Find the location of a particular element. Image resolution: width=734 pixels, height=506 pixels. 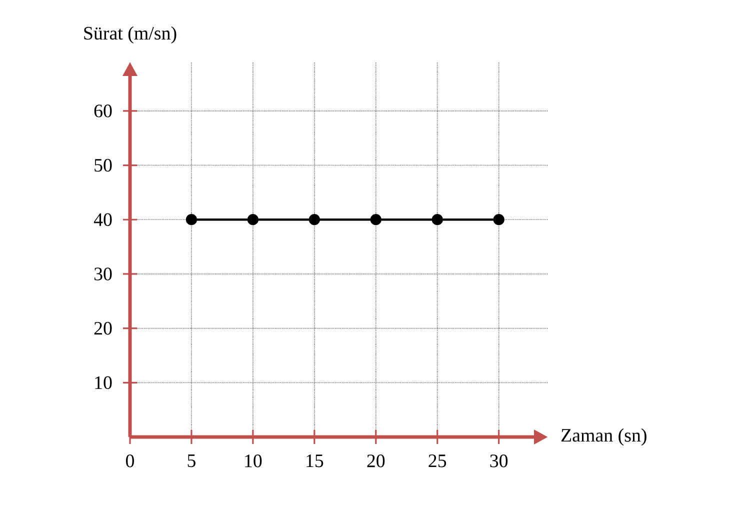

y-tick-label: 20 is located at coordinates (103, 328).